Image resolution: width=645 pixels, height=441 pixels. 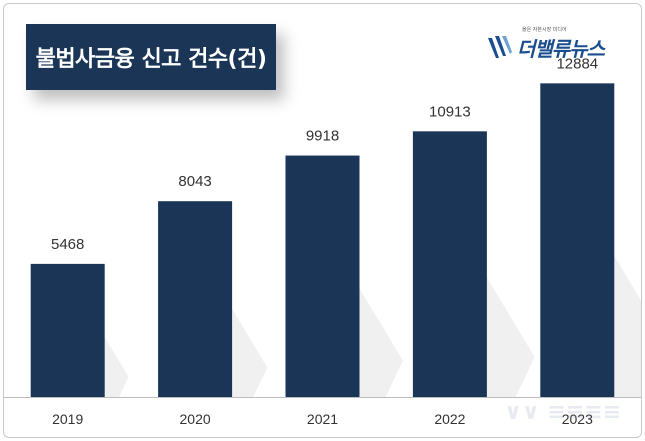 I want to click on value-label-2023: 12884, so click(x=577, y=63).